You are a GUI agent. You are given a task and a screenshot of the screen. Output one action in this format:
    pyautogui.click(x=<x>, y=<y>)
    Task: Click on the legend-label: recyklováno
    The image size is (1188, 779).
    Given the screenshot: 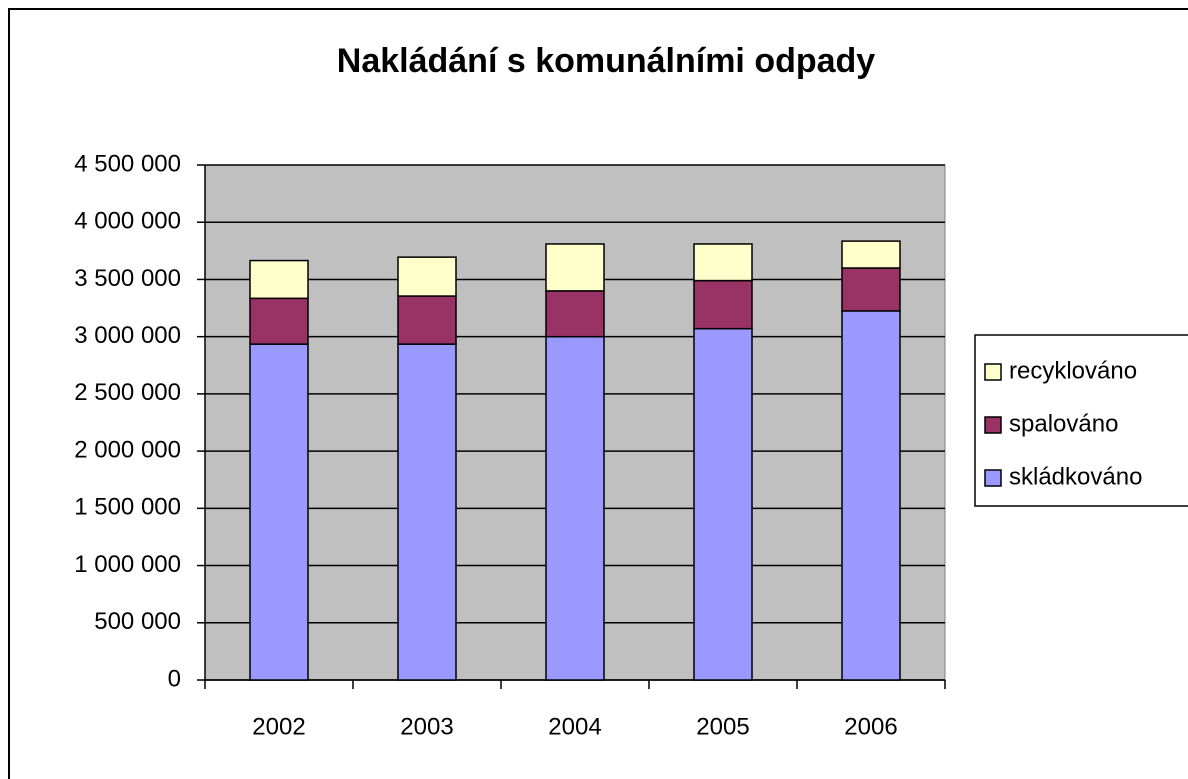 What is the action you would take?
    pyautogui.click(x=1073, y=370)
    